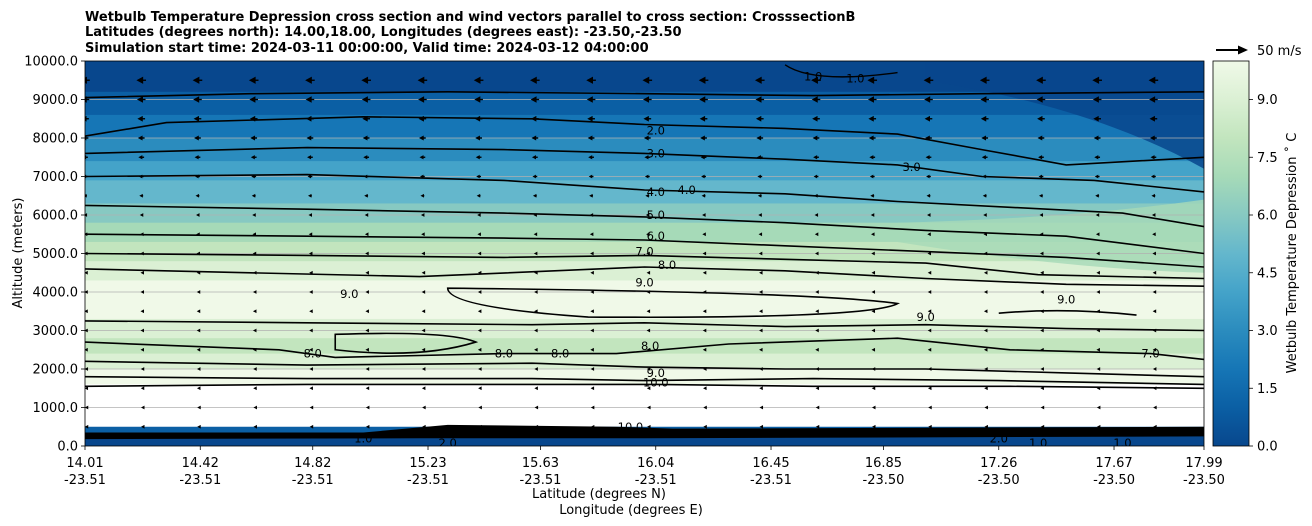 The image size is (1312, 526). What do you see at coordinates (56, 370) in the screenshot?
I see `y-tick-label: 2000.0` at bounding box center [56, 370].